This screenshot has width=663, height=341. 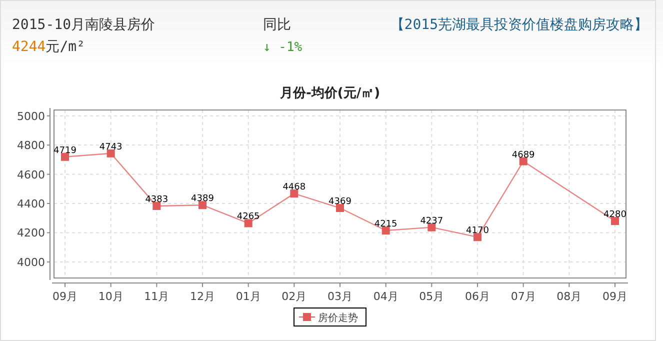 What do you see at coordinates (432, 221) in the screenshot?
I see `data-label: 4237` at bounding box center [432, 221].